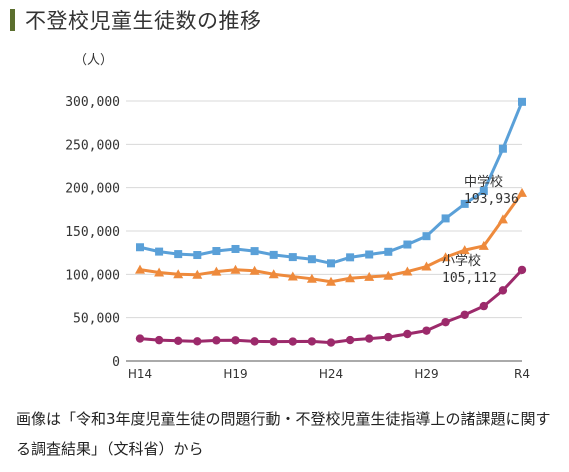 This screenshot has height=472, width=569. What do you see at coordinates (116, 362) in the screenshot?
I see `y-tick-label: 0` at bounding box center [116, 362].